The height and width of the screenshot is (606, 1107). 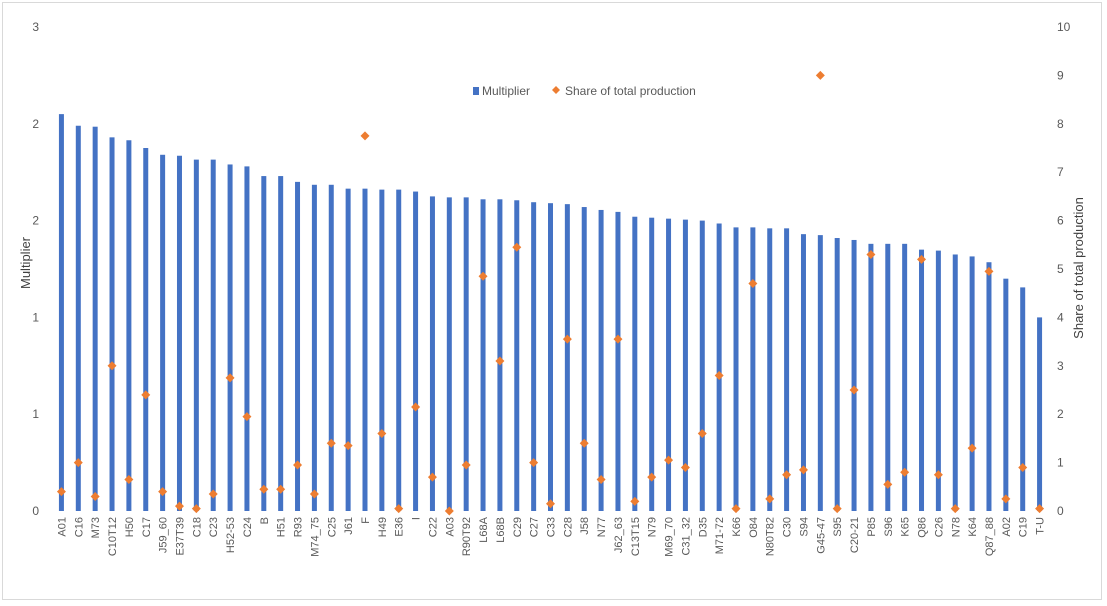 What do you see at coordinates (1060, 75) in the screenshot?
I see `y2-tick-label: 9` at bounding box center [1060, 75].